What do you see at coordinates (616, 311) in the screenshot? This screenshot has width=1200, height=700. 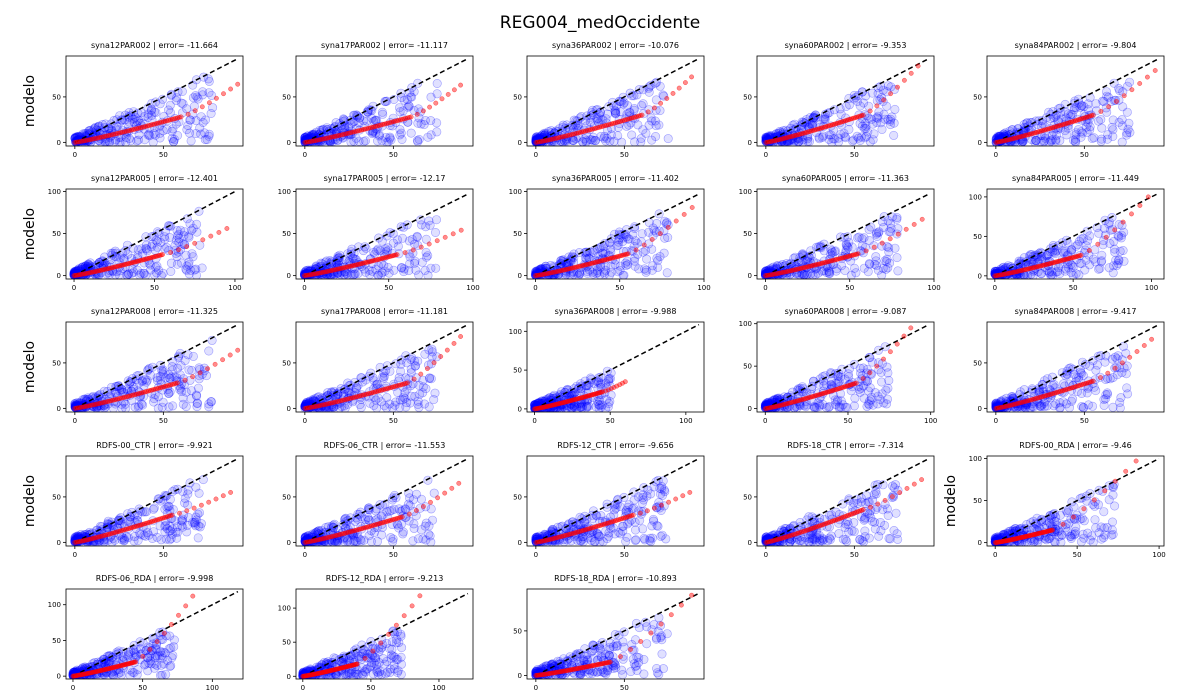 I see `subplot-title: syna36PAR008 | error= -9.988` at bounding box center [616, 311].